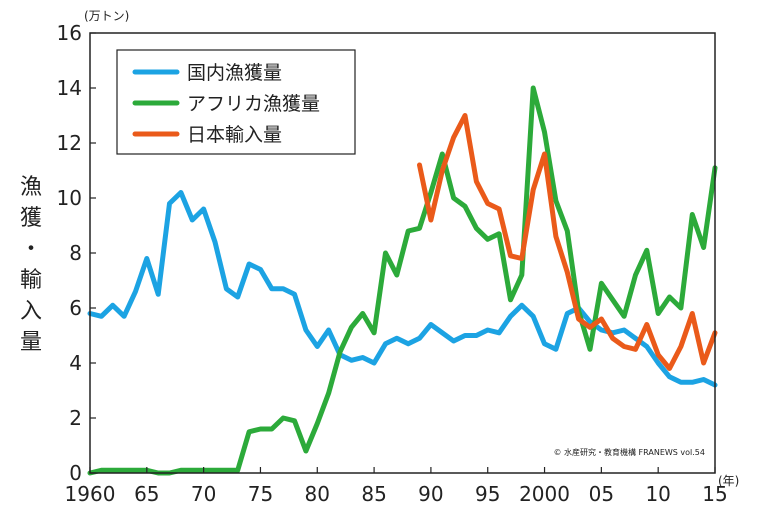 This screenshot has width=760, height=518. Describe the element at coordinates (69, 88) in the screenshot. I see `y-tick-label: 14` at that location.